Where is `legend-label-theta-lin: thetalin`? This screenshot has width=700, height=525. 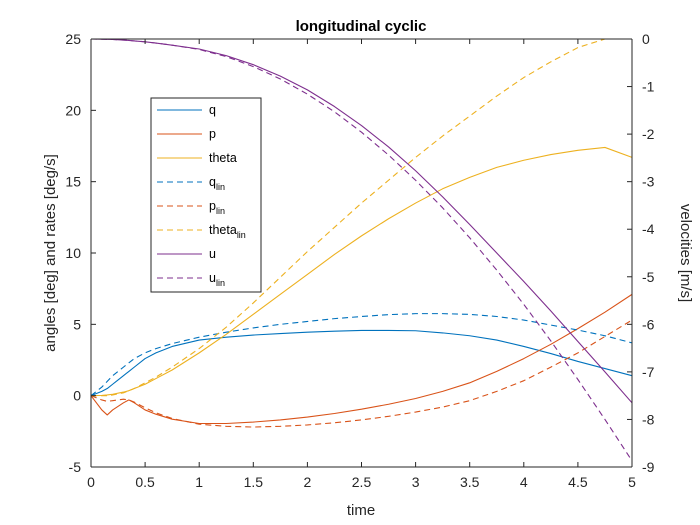 legend-label-theta-lin: thetalin is located at coordinates (227, 231).